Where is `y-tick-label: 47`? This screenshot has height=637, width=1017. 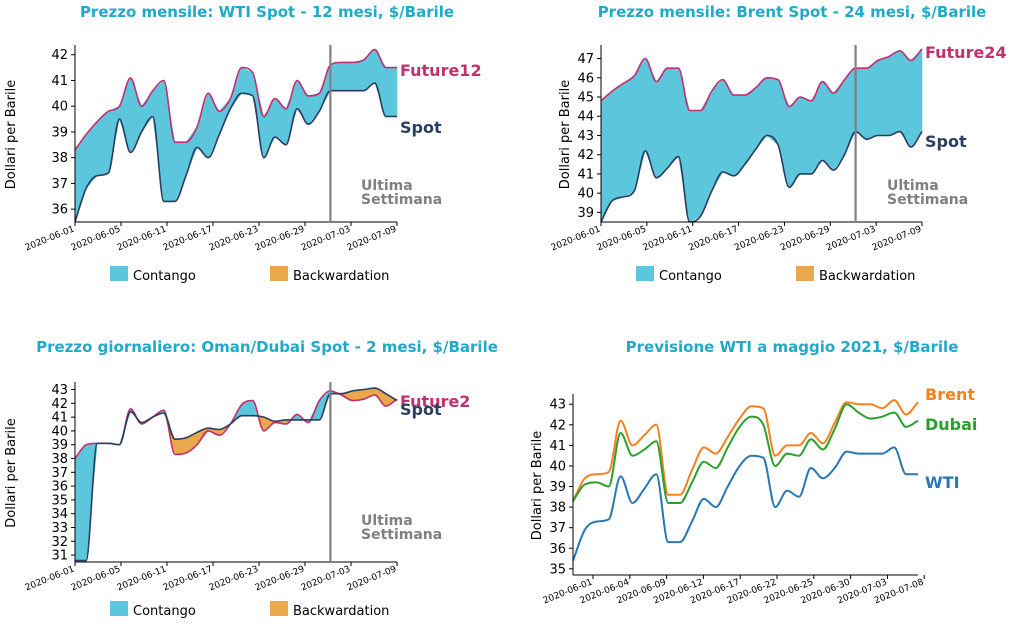
y-tick-label: 47 is located at coordinates (585, 59).